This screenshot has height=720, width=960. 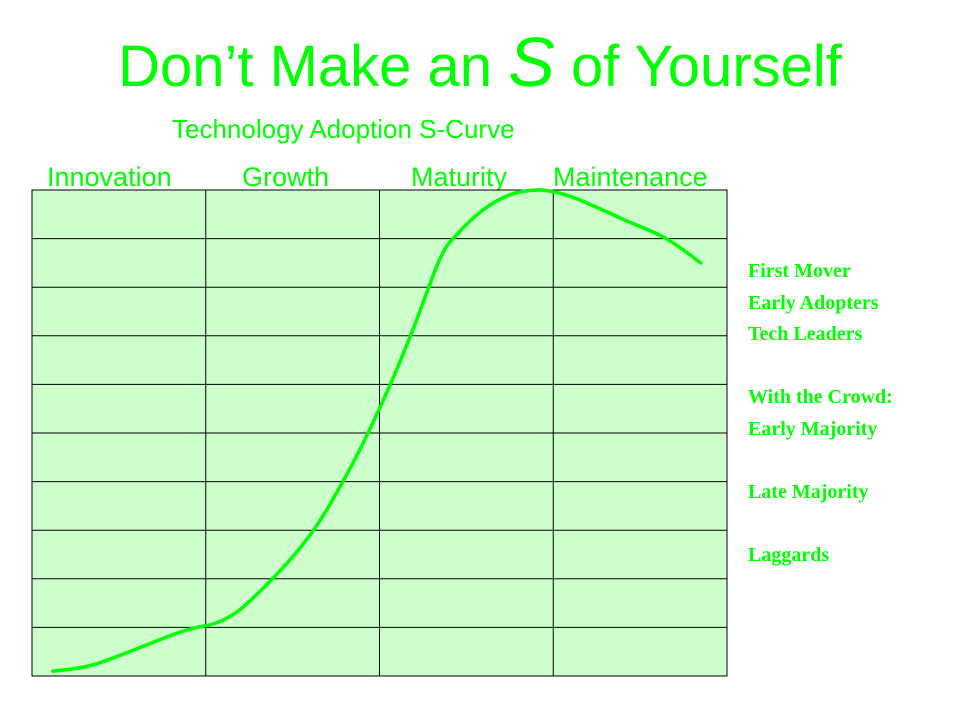 I want to click on phase-label-growth: Growth, so click(x=286, y=177).